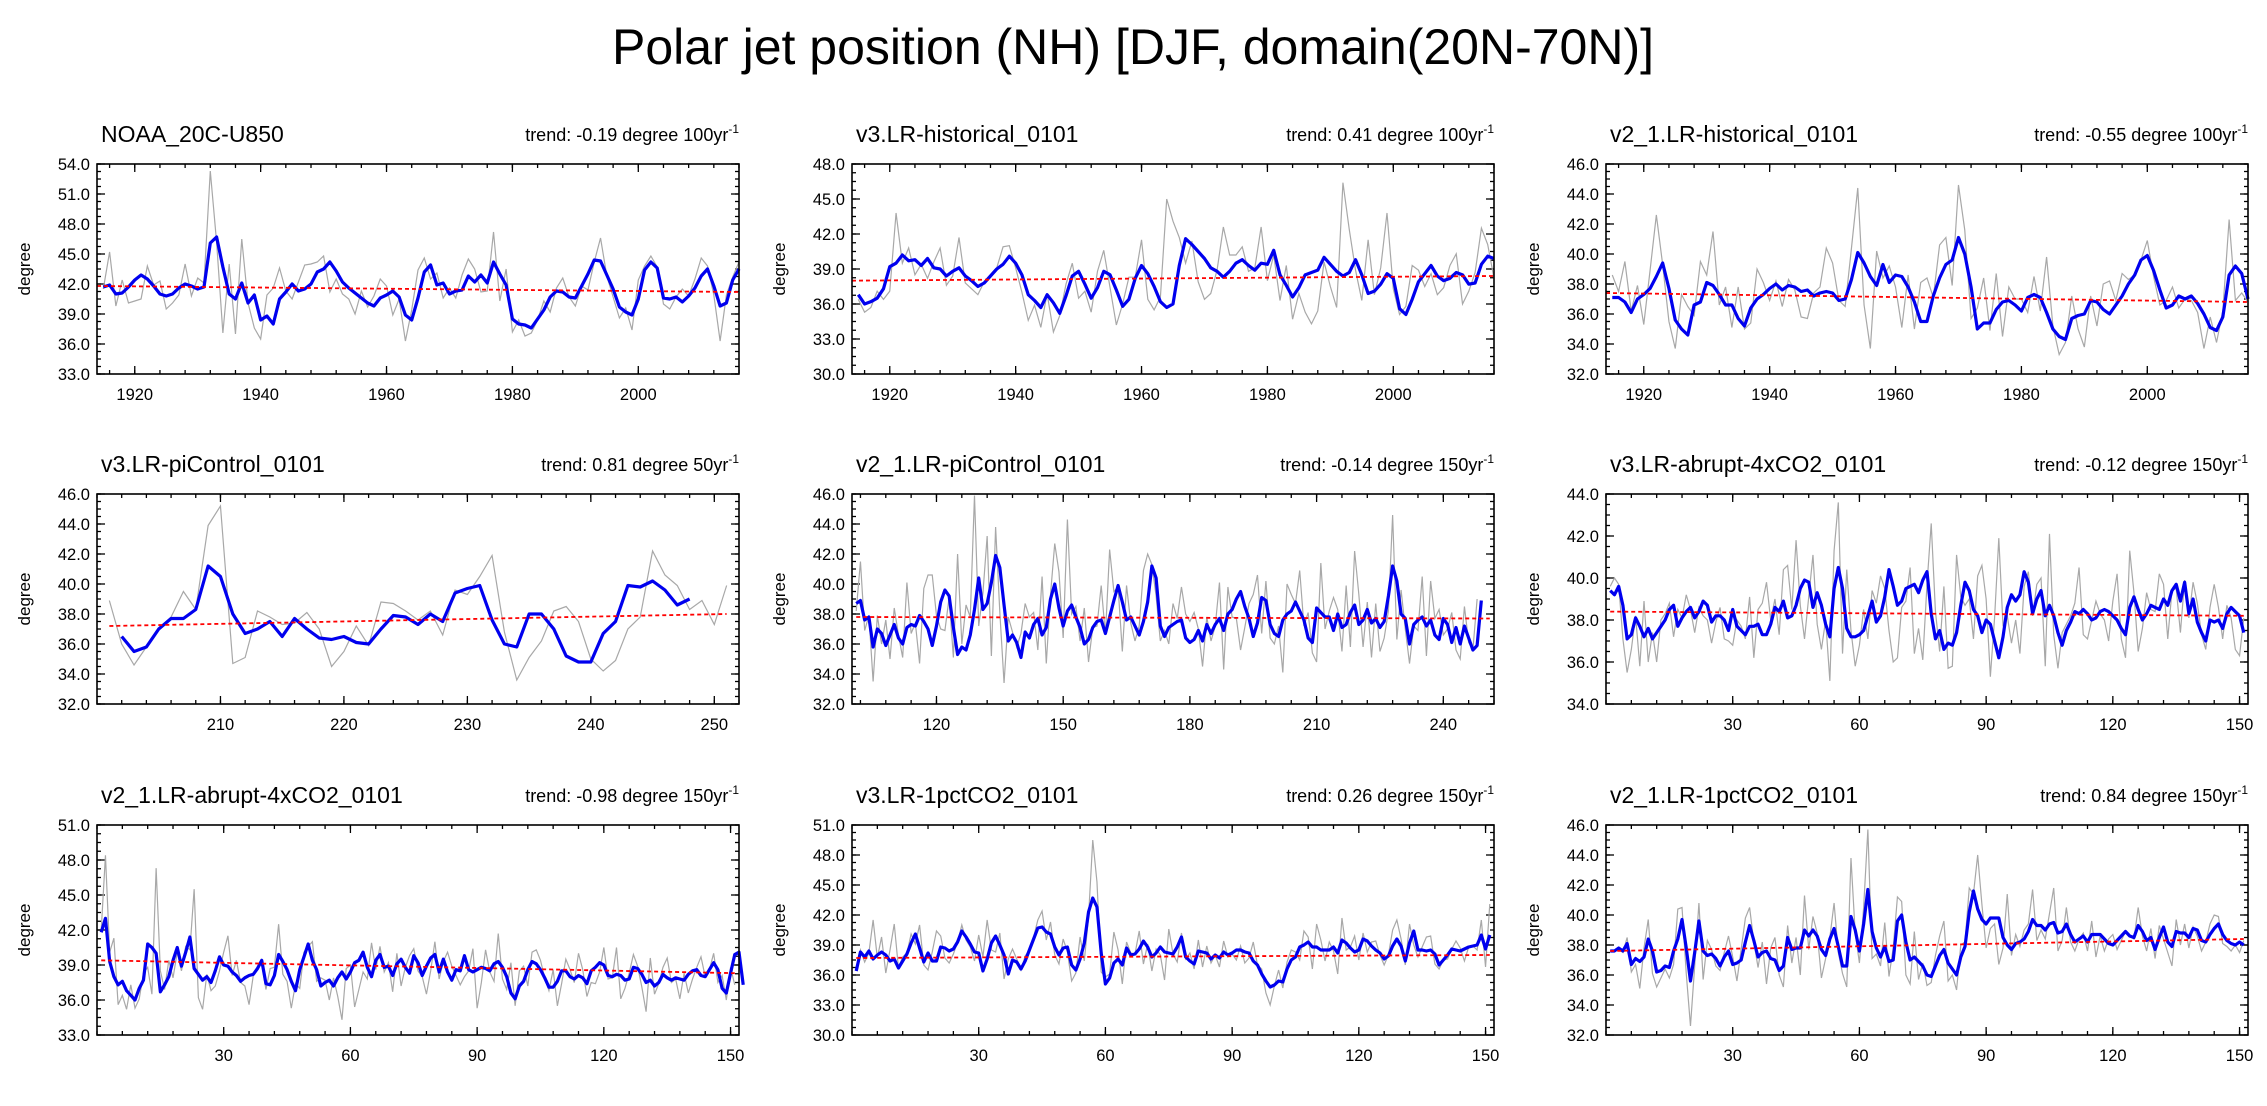 The height and width of the screenshot is (1106, 2267). I want to click on y-tick-label: 33.0, so click(829, 1006).